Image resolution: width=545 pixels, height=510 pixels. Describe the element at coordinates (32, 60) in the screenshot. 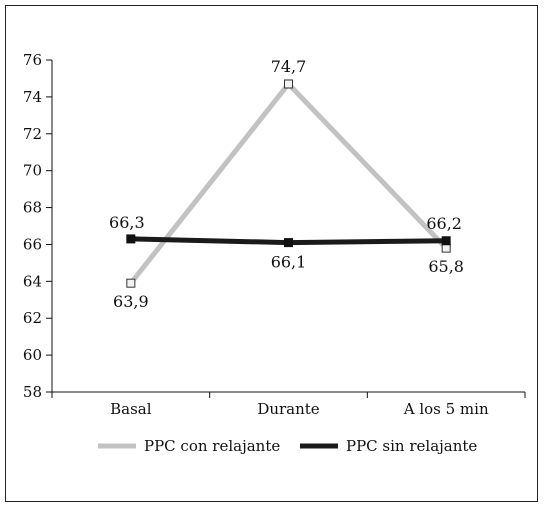

I see `y-tick-label: 76` at that location.